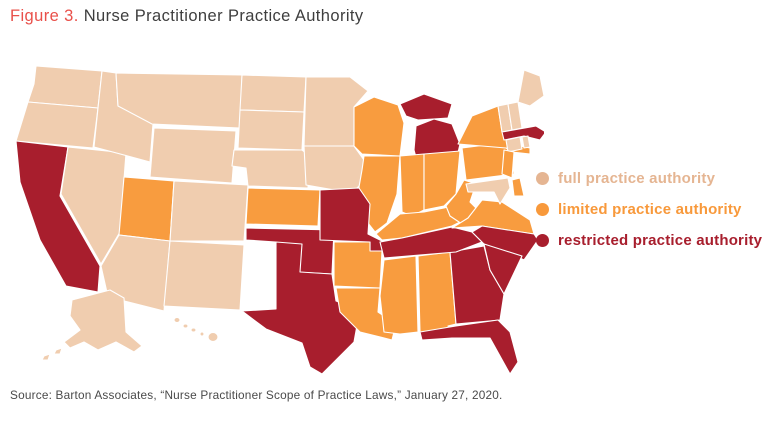 This screenshot has width=768, height=421. What do you see at coordinates (518, 187) in the screenshot?
I see `state-de` at bounding box center [518, 187].